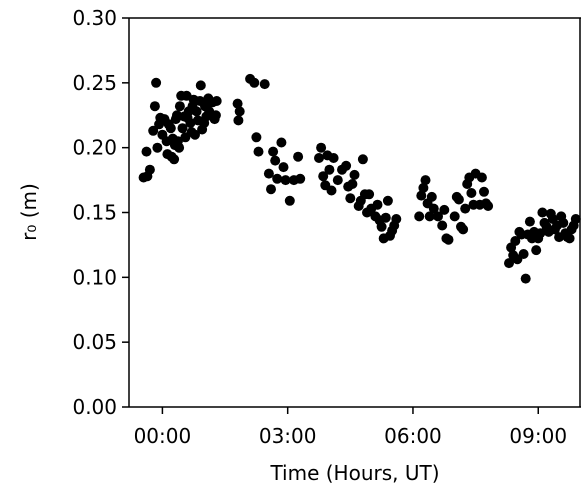 Image resolution: width=581 pixels, height=495 pixels. I want to click on x-axis-label: Time (Hours, UT), so click(354, 473).